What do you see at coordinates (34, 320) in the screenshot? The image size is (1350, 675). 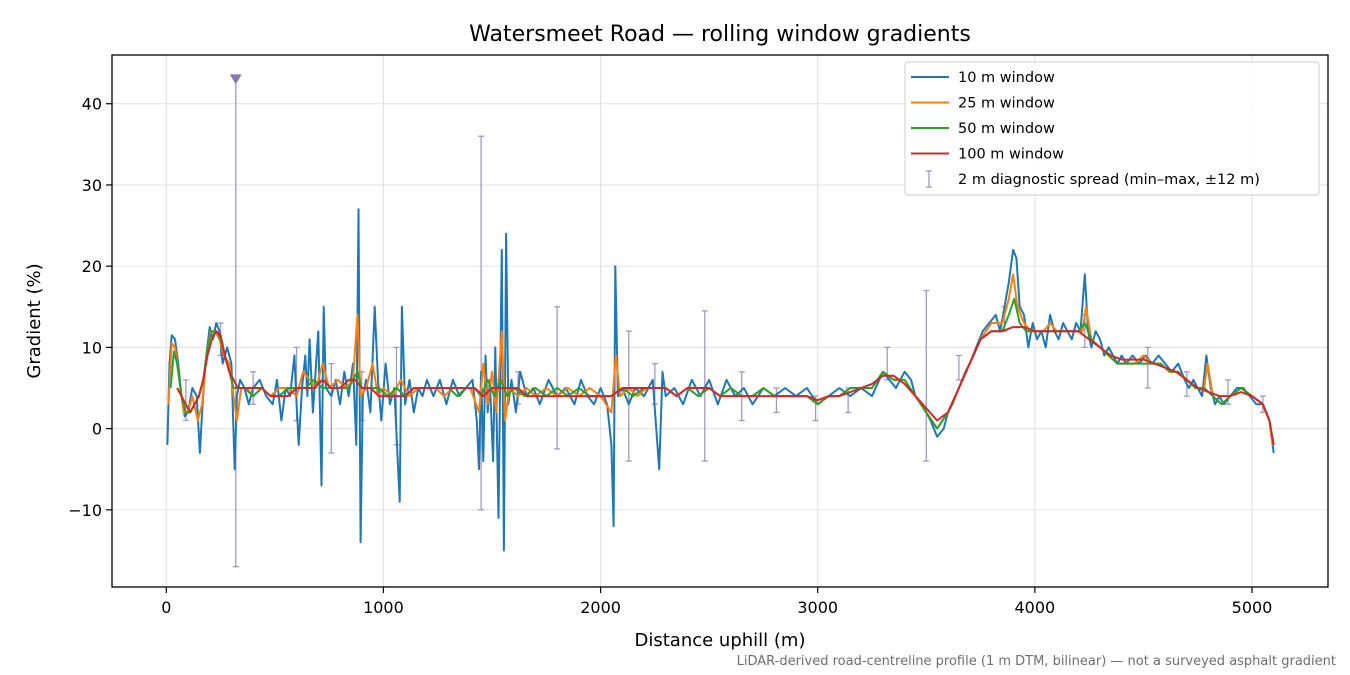 I see `y-axis-label: Gradient (%)` at bounding box center [34, 320].